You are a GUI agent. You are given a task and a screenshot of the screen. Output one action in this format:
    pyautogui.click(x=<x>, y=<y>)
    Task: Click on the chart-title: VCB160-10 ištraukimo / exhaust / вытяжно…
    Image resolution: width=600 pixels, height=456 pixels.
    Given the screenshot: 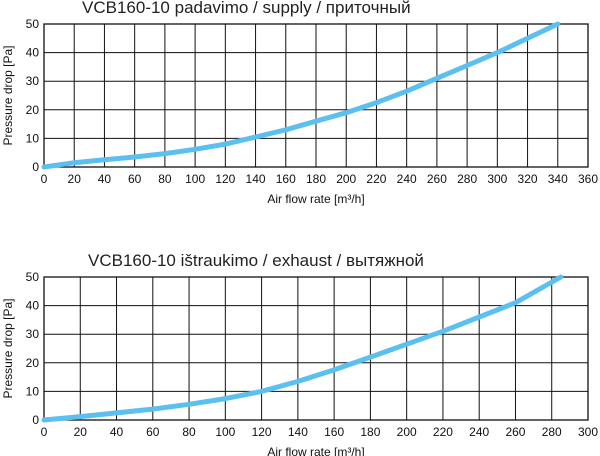 What is the action you would take?
    pyautogui.click(x=256, y=260)
    